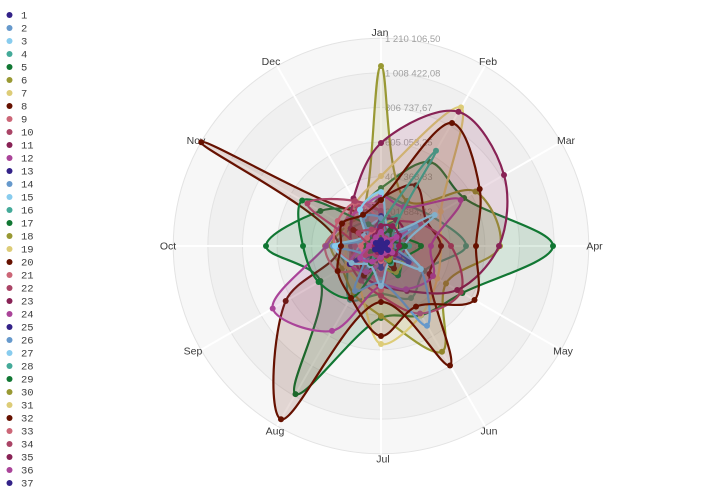  I want to click on svg-text: 26, so click(27, 342).